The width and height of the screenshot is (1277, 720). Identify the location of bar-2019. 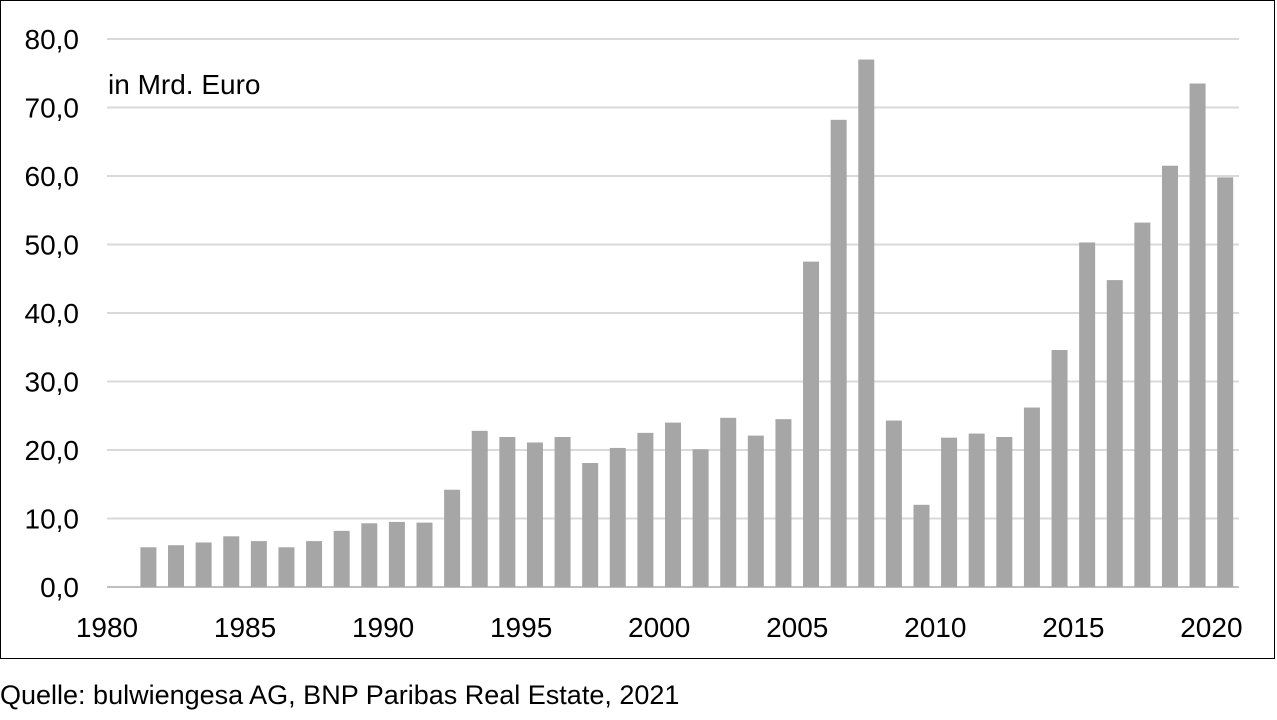
(1197, 335).